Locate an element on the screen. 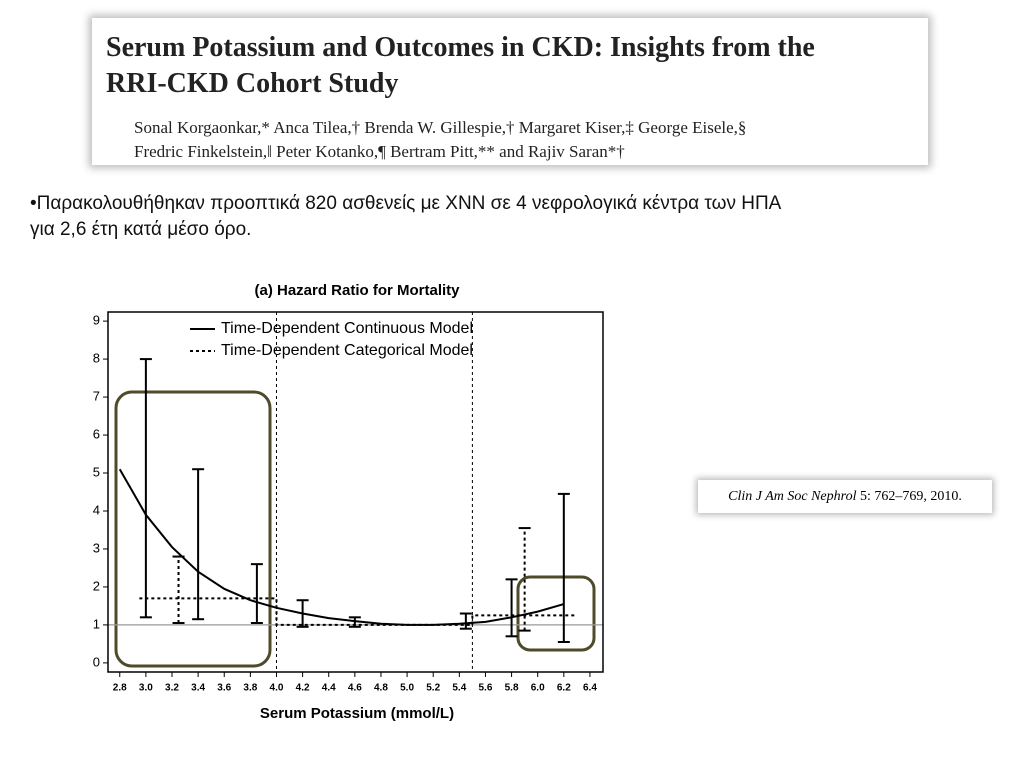 The height and width of the screenshot is (768, 1024). x-tick-label: 2.8 is located at coordinates (120, 688).